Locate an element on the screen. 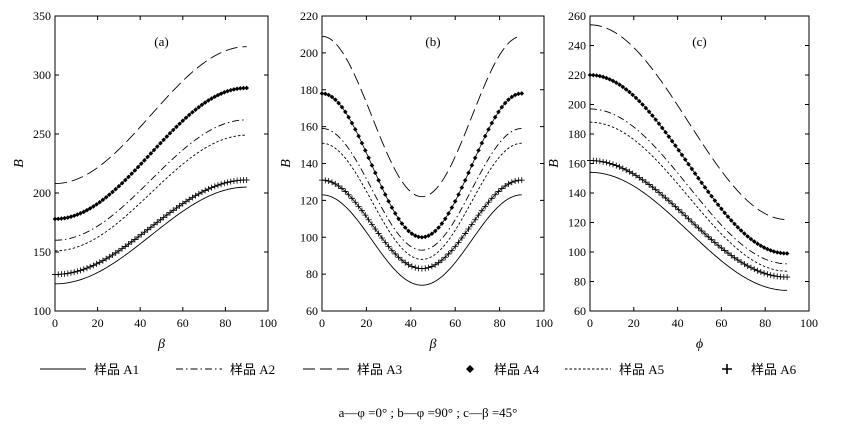  y-tick-label: 80 is located at coordinates (580, 282).